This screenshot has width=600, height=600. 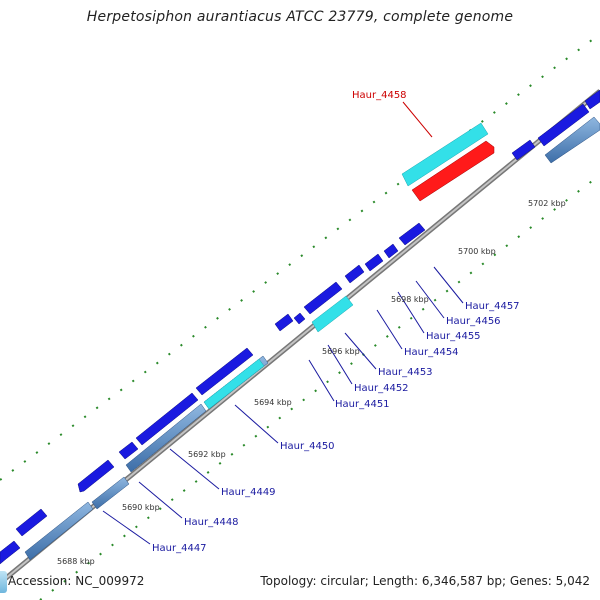 I want to click on gene-label-4450: Haur_4450, so click(x=307, y=446).